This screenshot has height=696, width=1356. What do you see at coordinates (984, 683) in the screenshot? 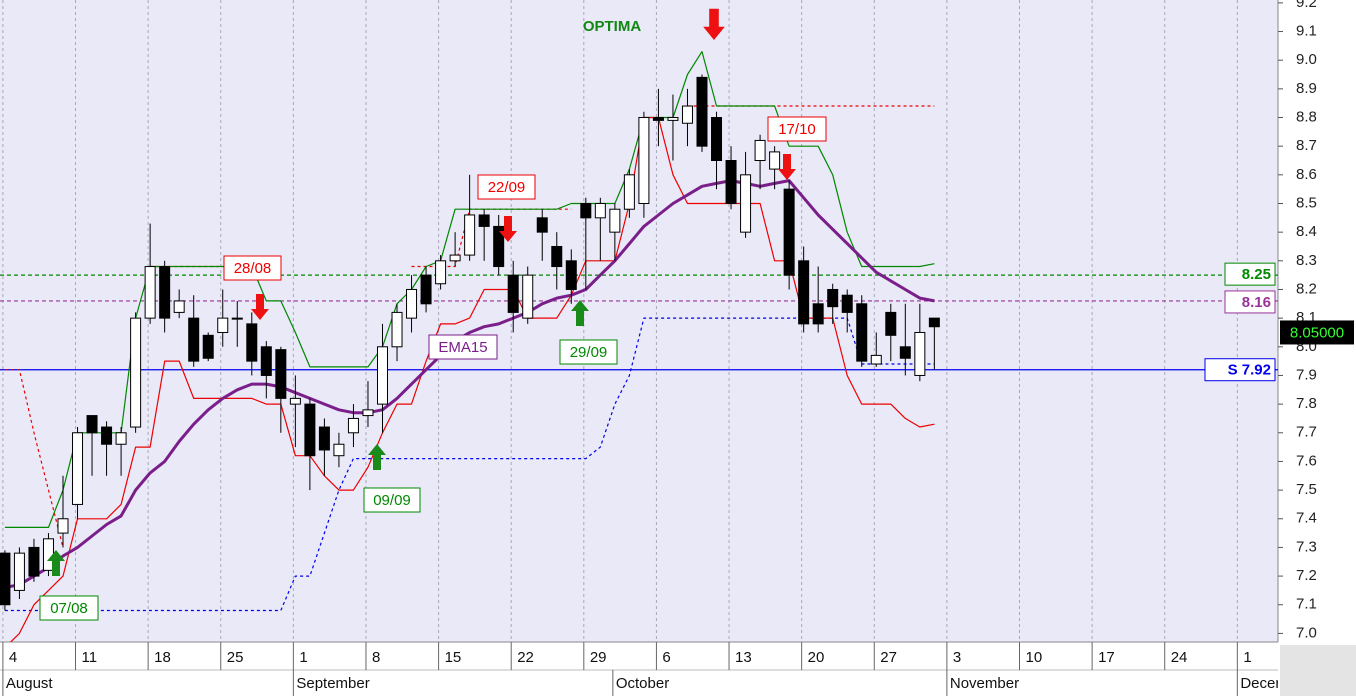
I see `month-label: November` at bounding box center [984, 683].